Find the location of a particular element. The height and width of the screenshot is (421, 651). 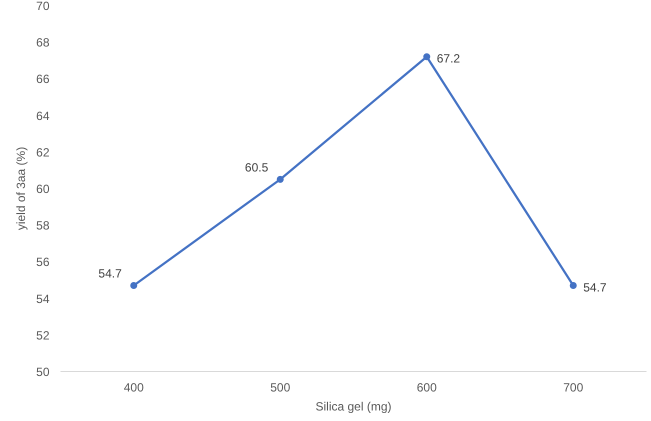

y-axis-title: yield of 3aa (%) is located at coordinates (21, 188).